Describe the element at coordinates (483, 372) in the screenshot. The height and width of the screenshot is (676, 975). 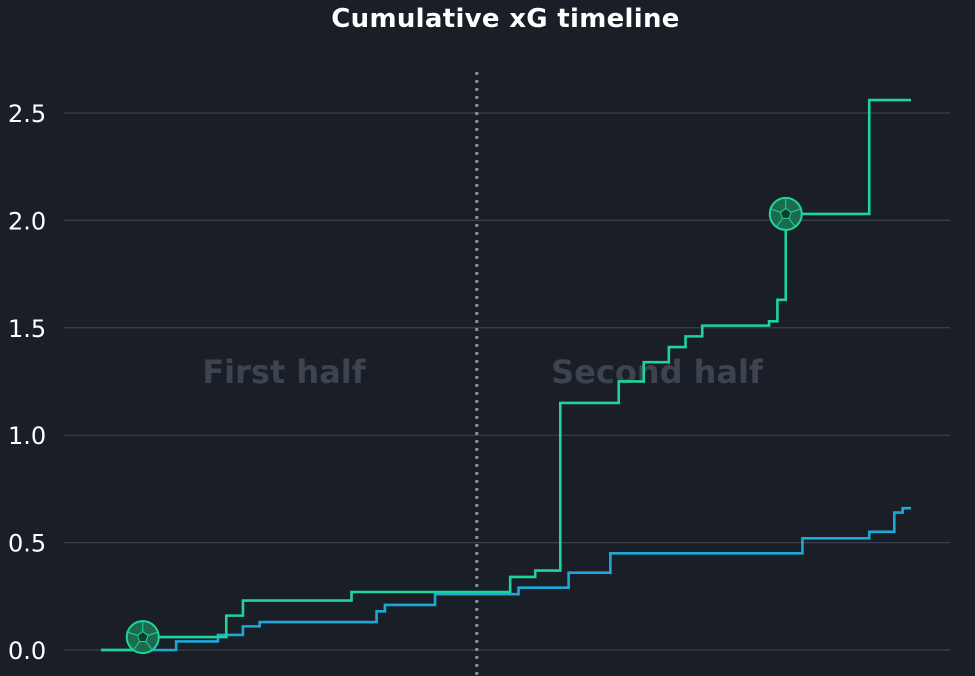
I see `half-annotations: First half Second half` at that location.